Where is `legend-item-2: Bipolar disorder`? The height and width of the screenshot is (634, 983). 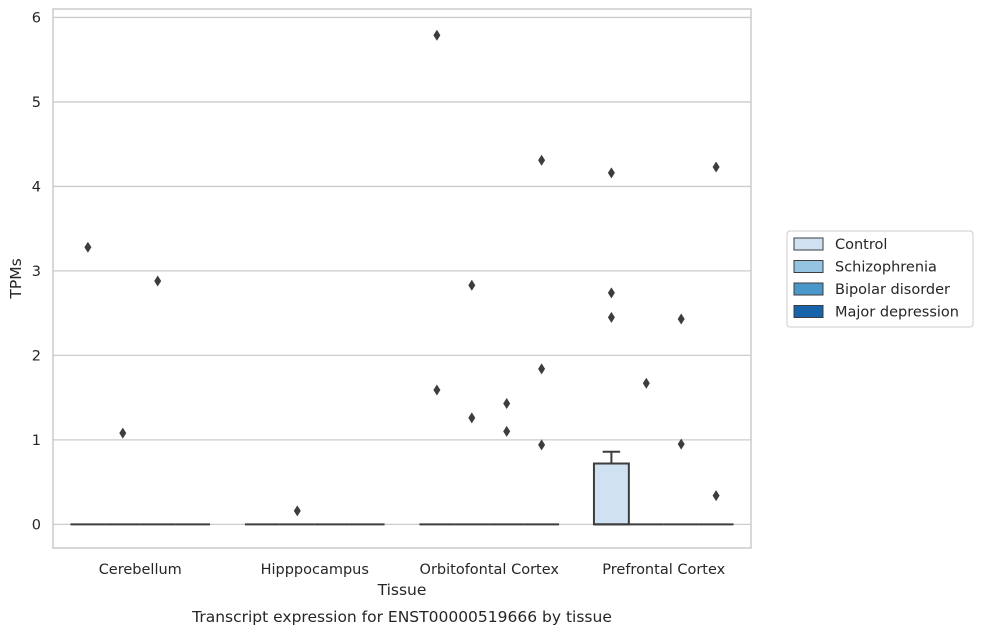
legend-item-2: Bipolar disorder is located at coordinates (871, 290).